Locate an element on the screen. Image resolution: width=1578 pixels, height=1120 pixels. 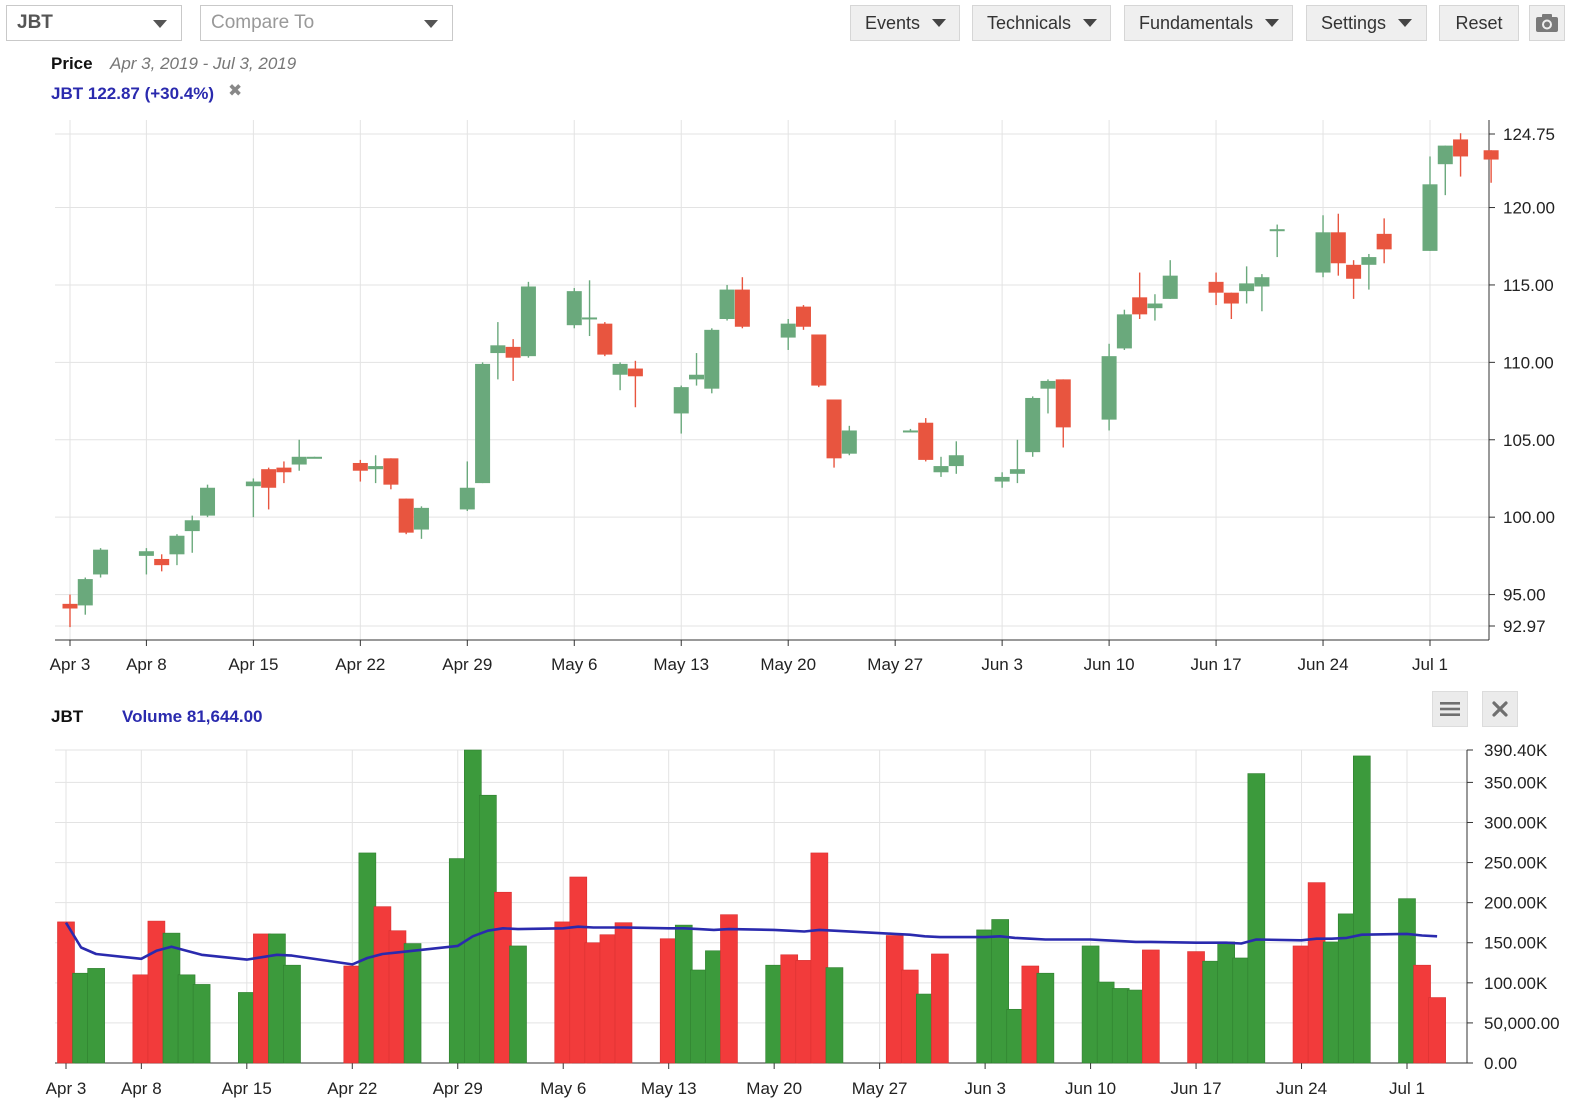
x-tick-label: May 20 is located at coordinates (774, 1088).